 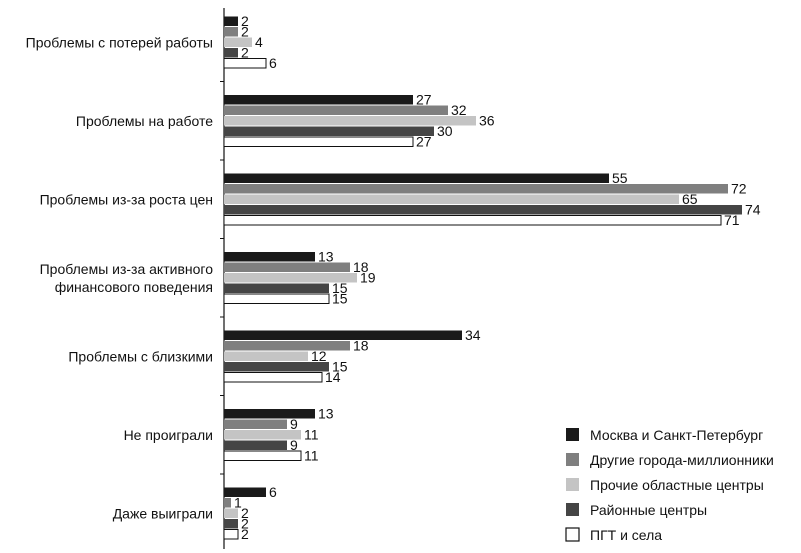 What do you see at coordinates (163, 513) in the screenshot?
I see `category-label: Даже выиграли` at bounding box center [163, 513].